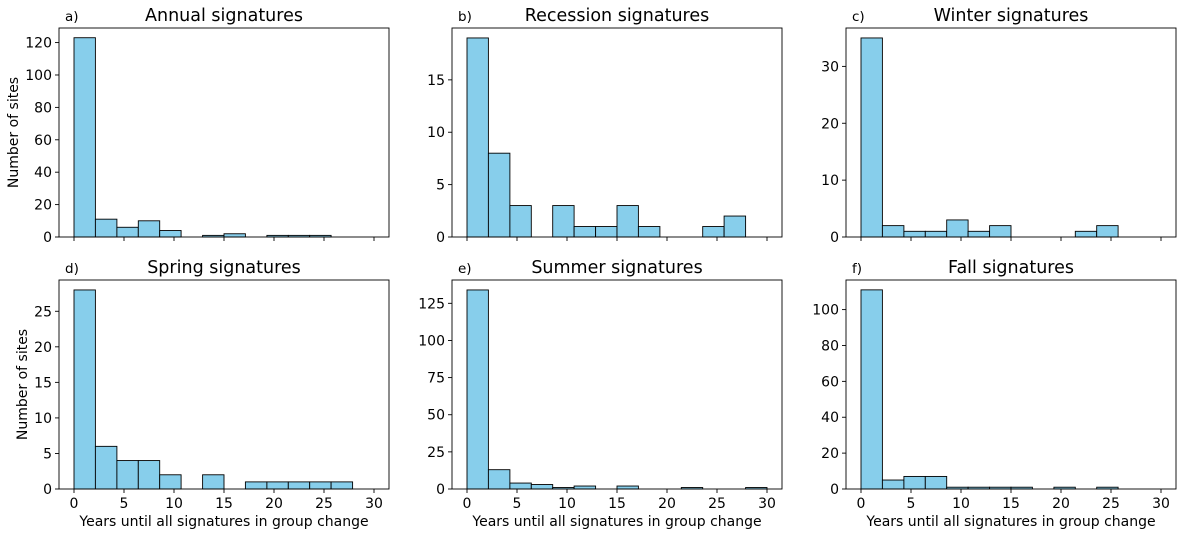 Image resolution: width=1182 pixels, height=535 pixels. I want to click on y-tick-label: 60, so click(43, 141).